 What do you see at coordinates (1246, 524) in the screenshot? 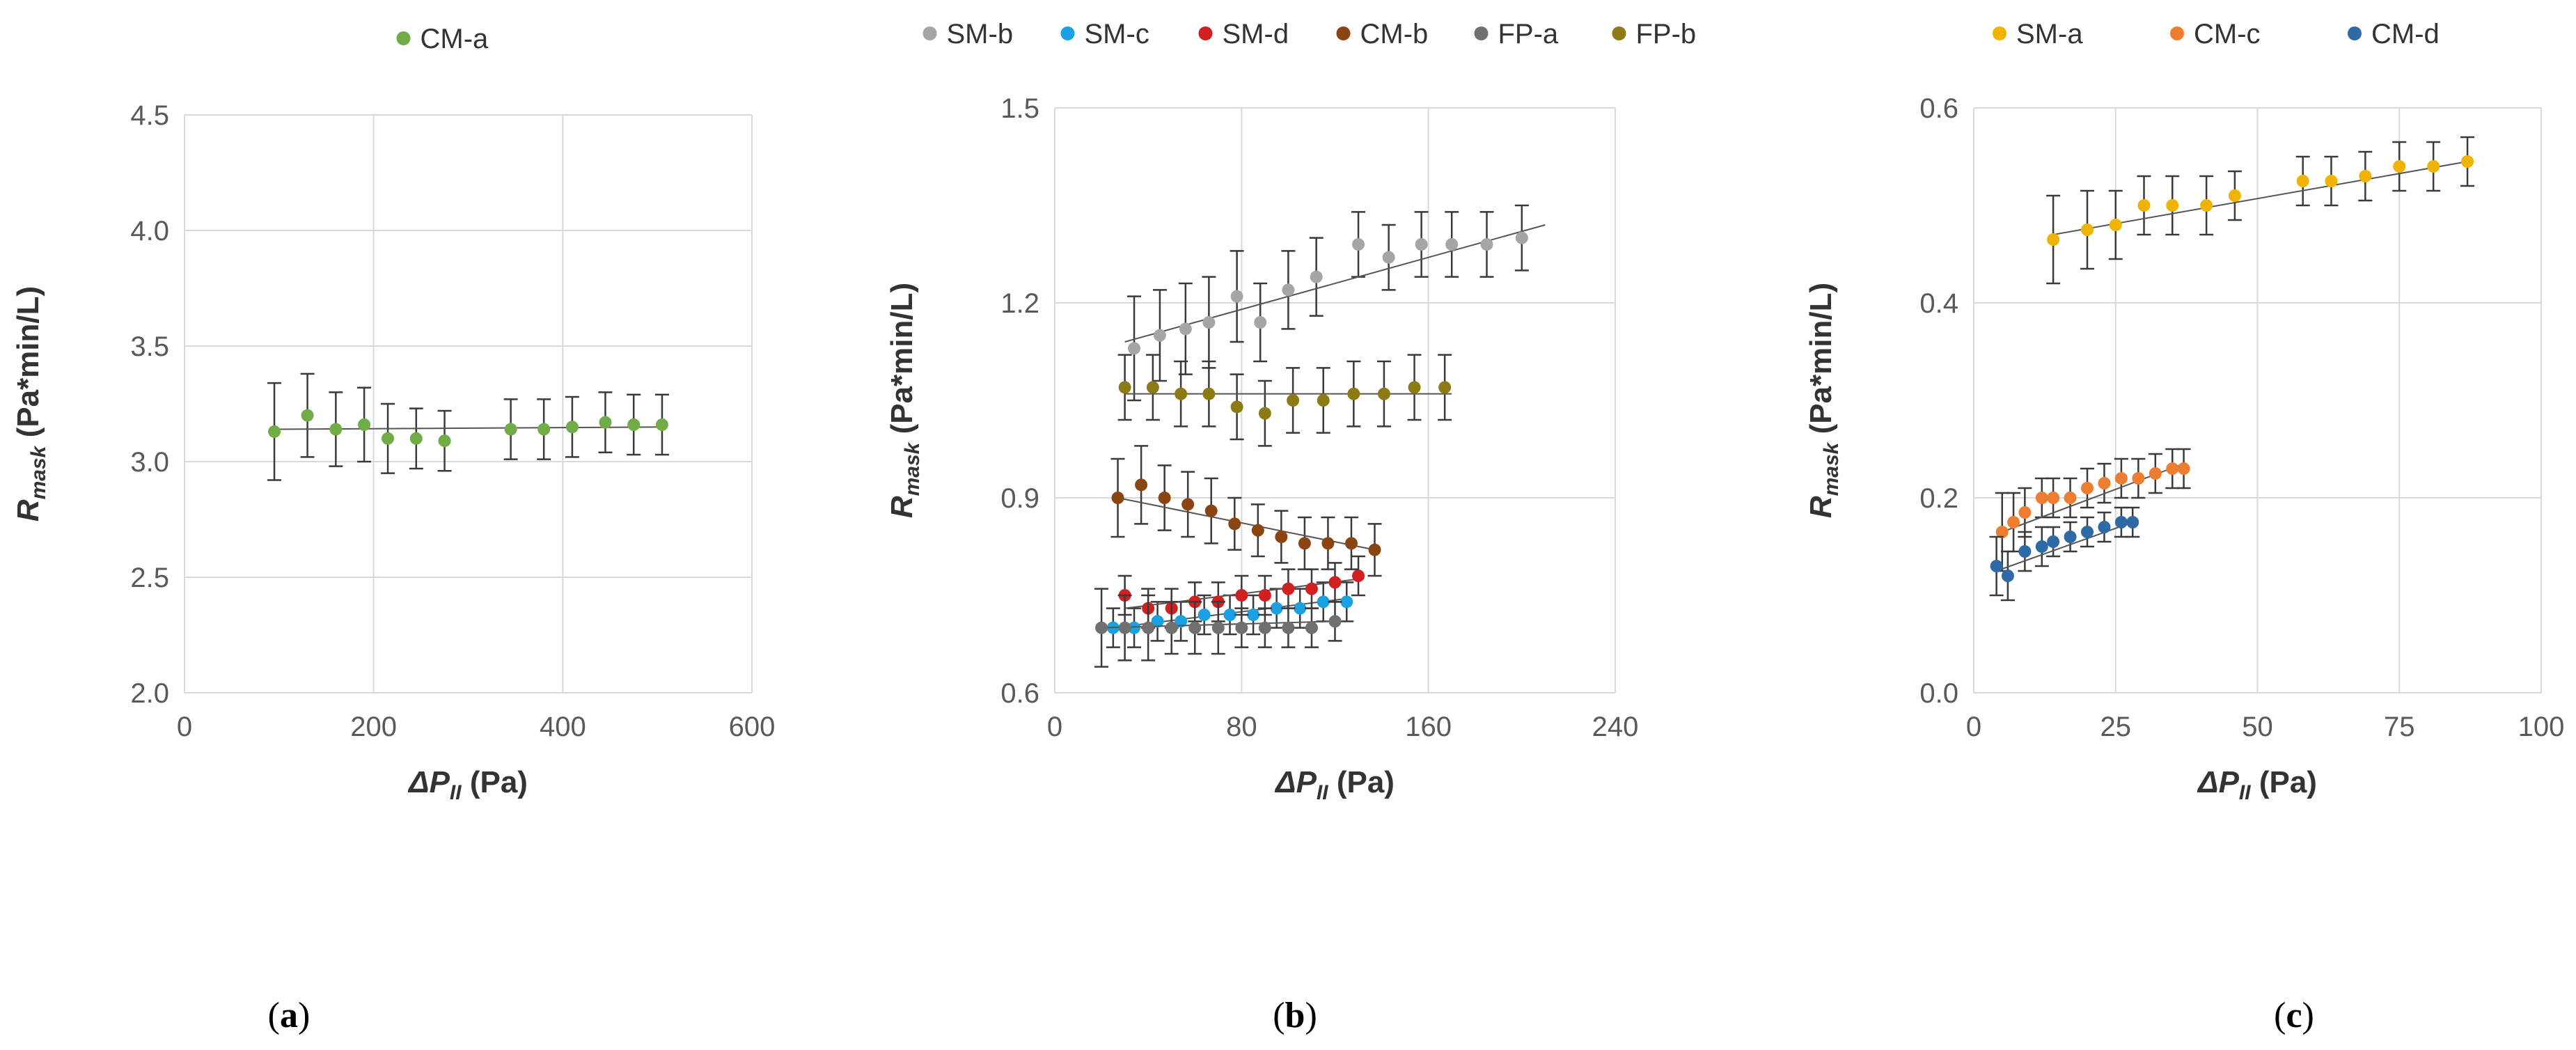
I see `trendline` at bounding box center [1246, 524].